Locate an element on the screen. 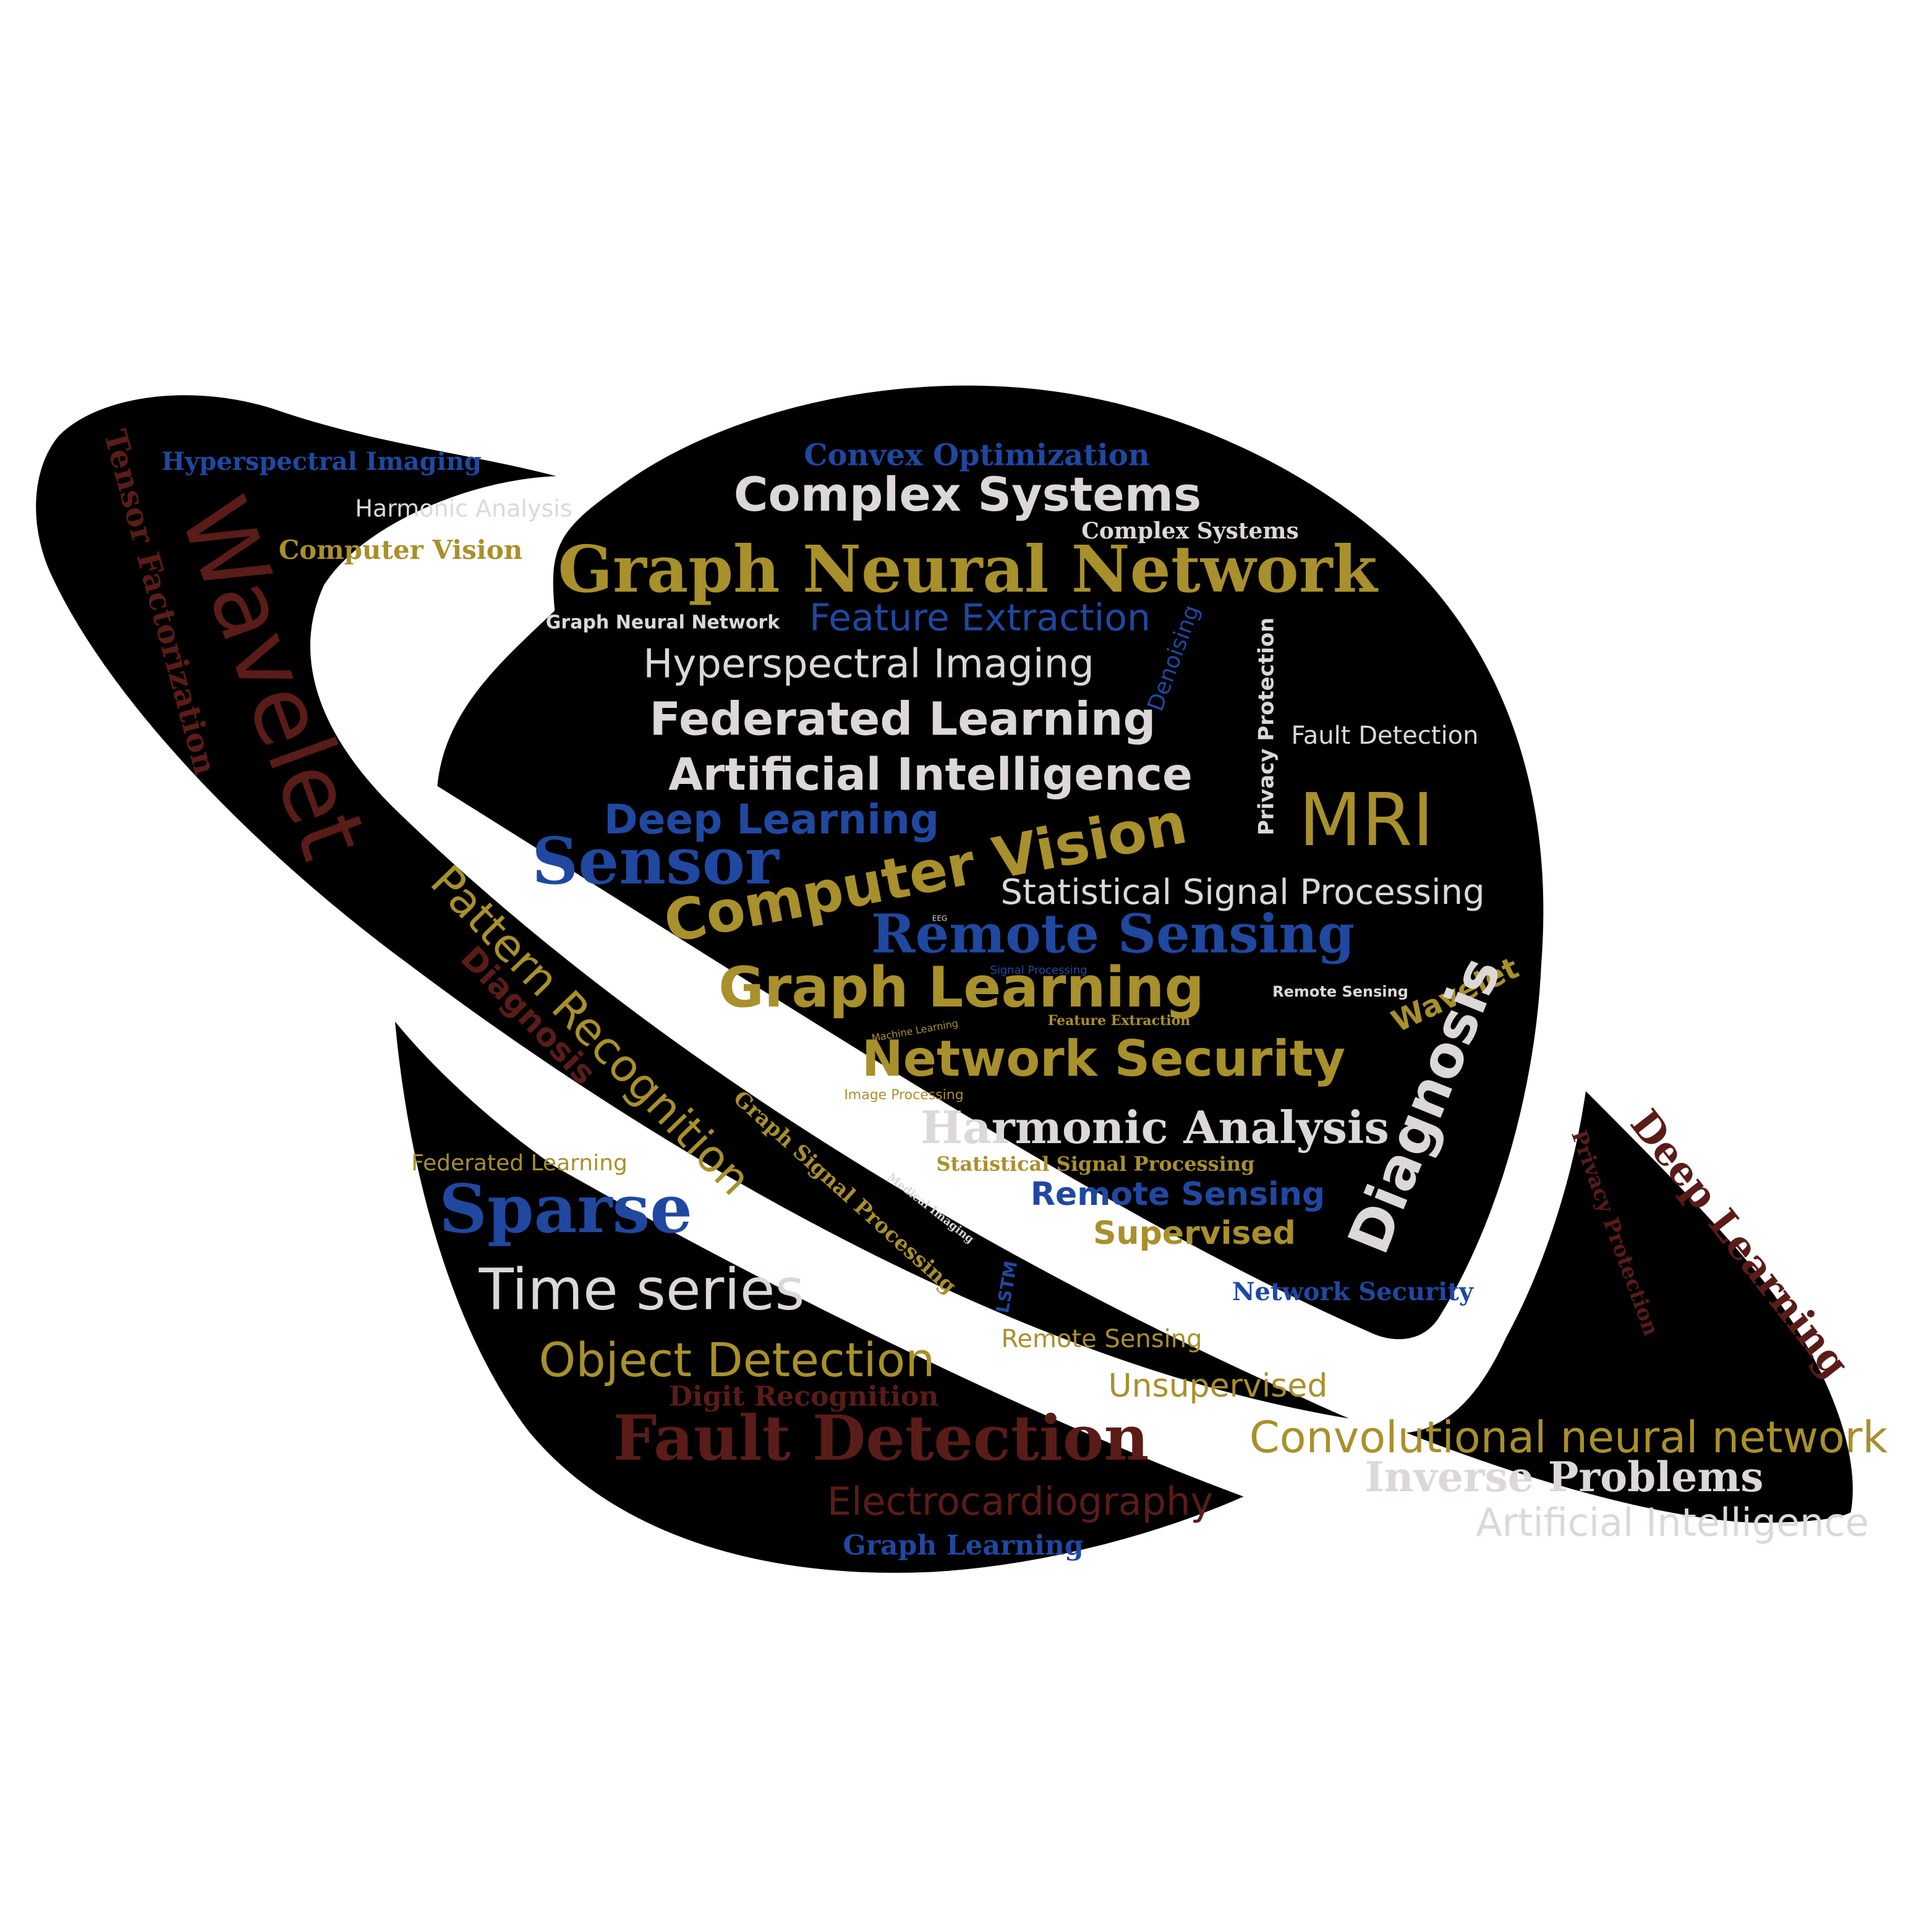 The height and width of the screenshot is (1932, 1932). word-statistical-signal-processing-white: Statistical Signal Processing is located at coordinates (1242, 893).